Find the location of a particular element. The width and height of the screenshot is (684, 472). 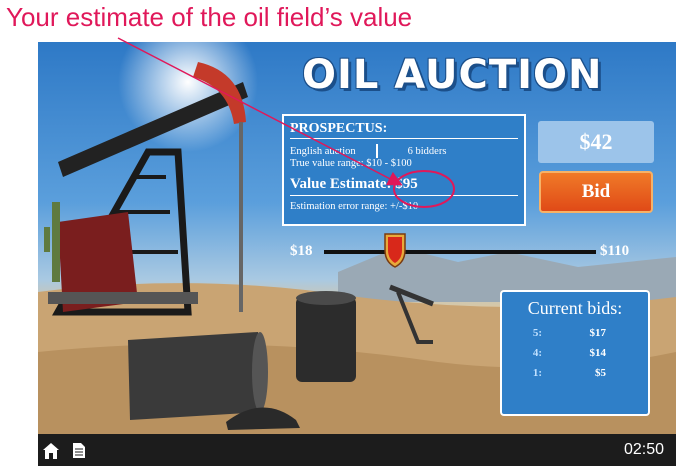

bid-rank: 1: is located at coordinates (537, 373).